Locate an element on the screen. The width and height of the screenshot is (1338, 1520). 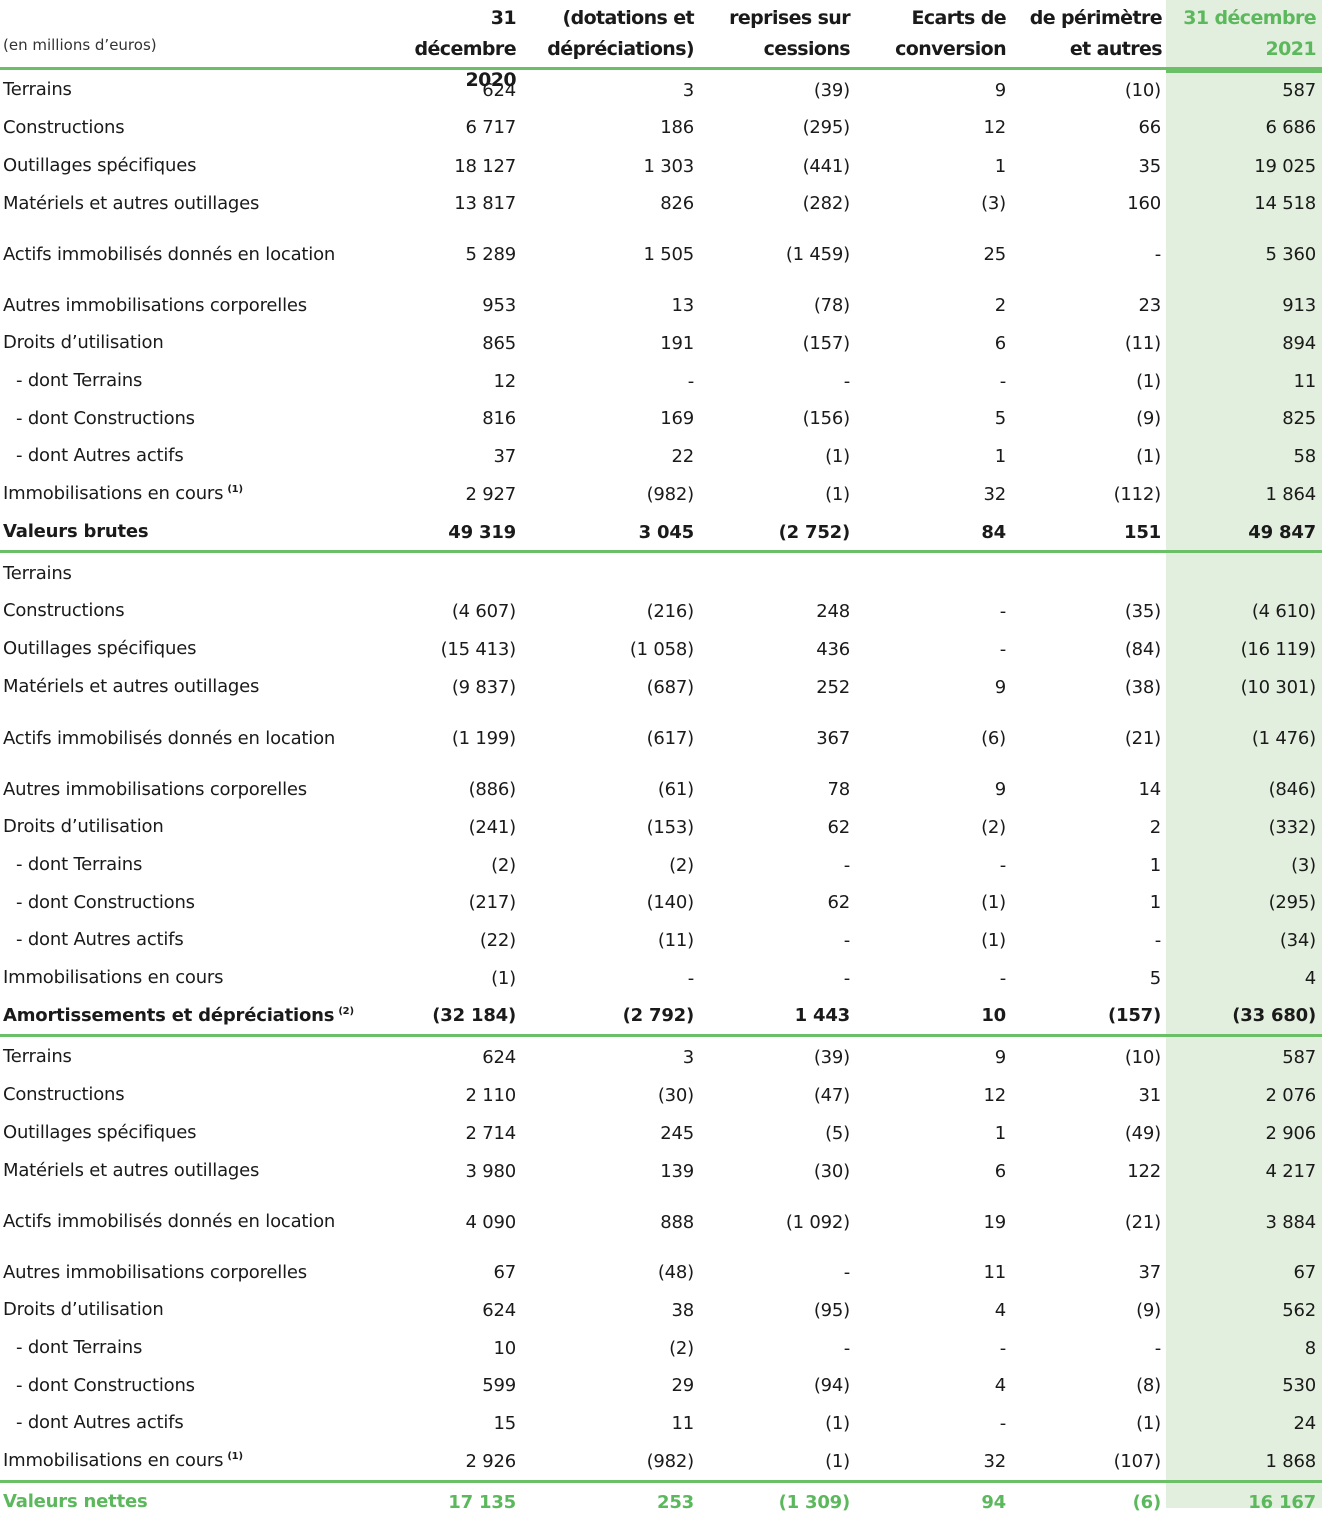
value-cell-5: 160 is located at coordinates (1144, 203).